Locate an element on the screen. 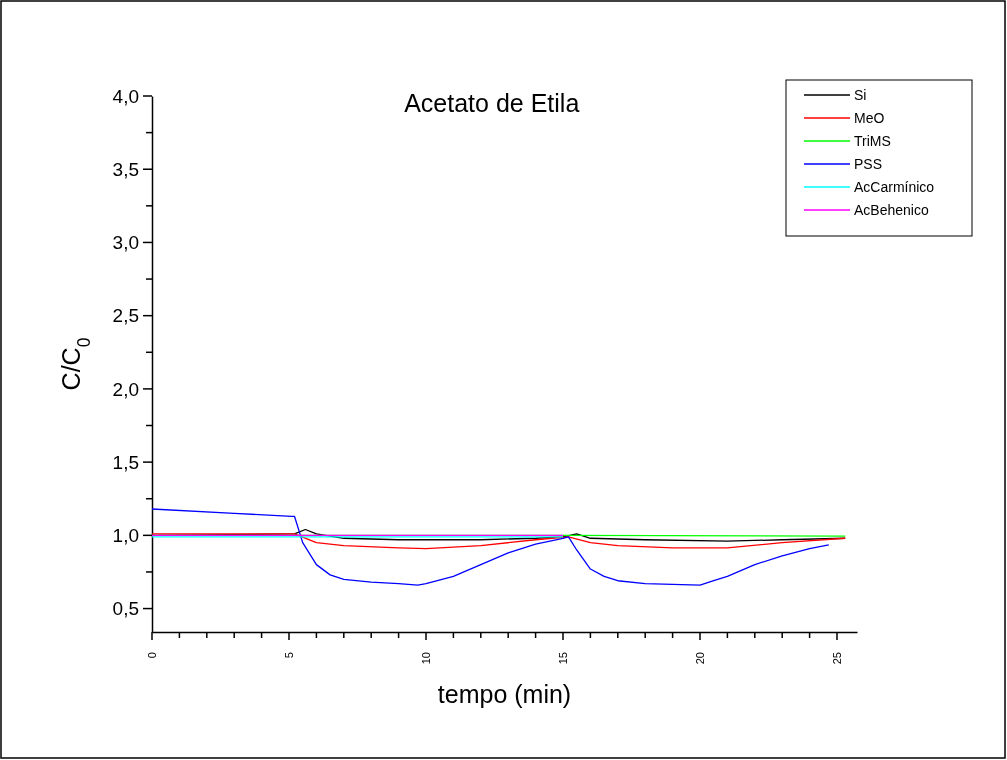 The width and height of the screenshot is (1007, 760). legend-label: AcCarmínico is located at coordinates (894, 186).